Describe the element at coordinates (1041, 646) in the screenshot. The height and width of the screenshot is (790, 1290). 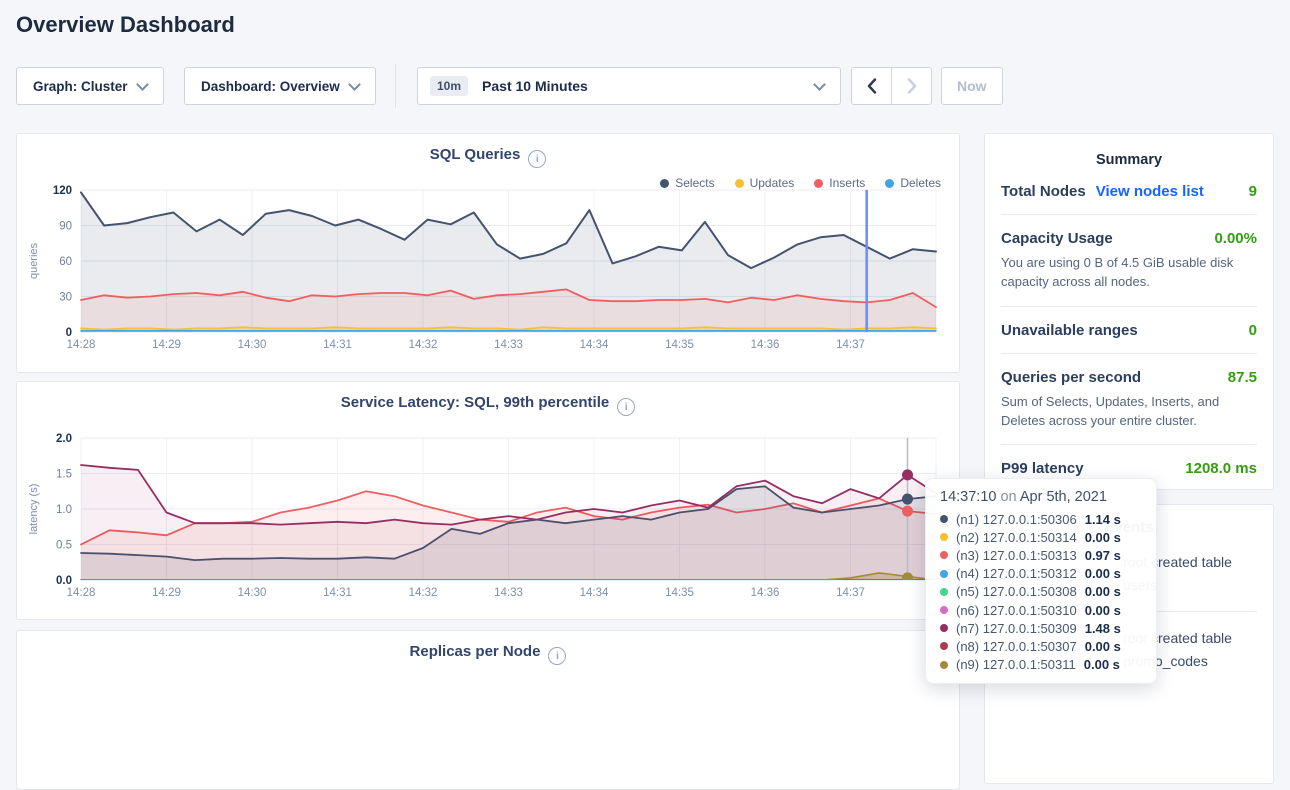
I see `tooltip-row: (n8) 127.0.0.1:50307 0.00 s` at that location.